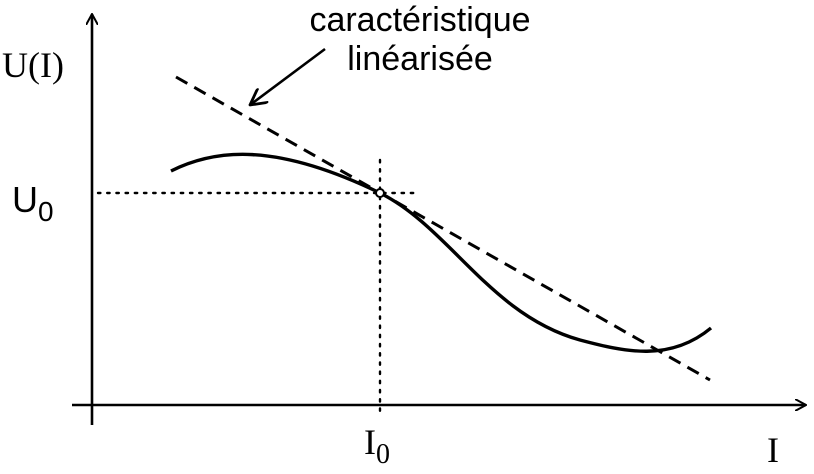  What do you see at coordinates (420, 59) in the screenshot?
I see `annotation-line-2: linéarisée` at bounding box center [420, 59].